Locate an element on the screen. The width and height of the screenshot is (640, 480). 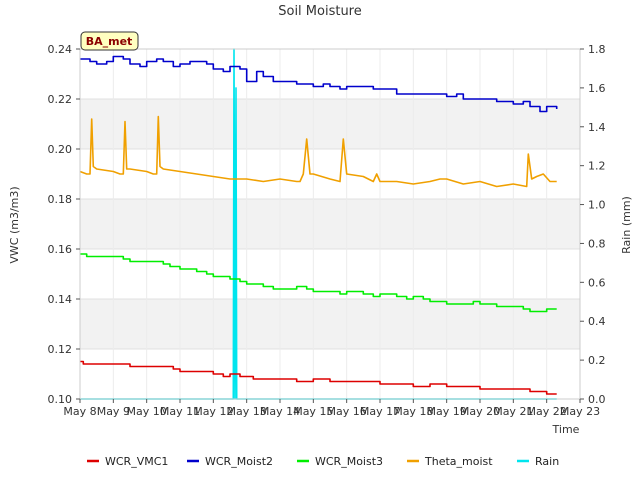
y2-tick-label: 1.2 is located at coordinates (597, 166).